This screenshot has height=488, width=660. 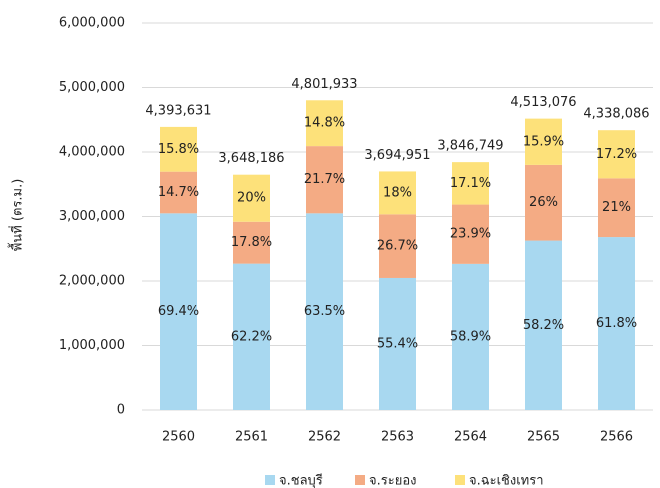 What do you see at coordinates (397, 155) in the screenshot?
I see `total-label: 3,694,951` at bounding box center [397, 155].